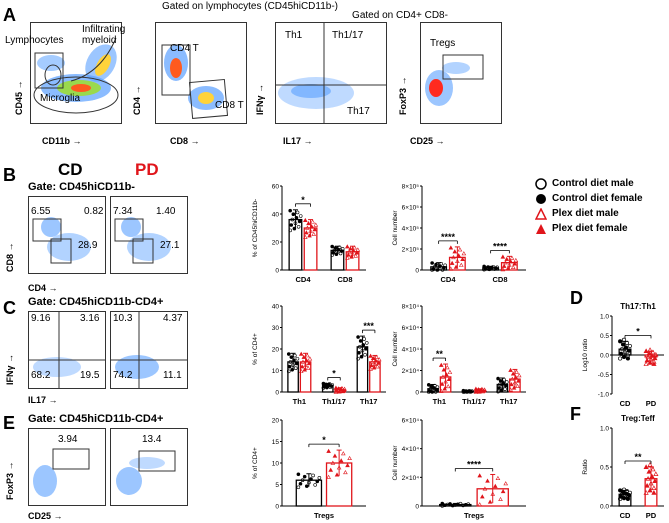 This screenshot has width=669, height=523. Describe the element at coordinates (62, 141) in the screenshot. I see `axis-label-cd11b: CD11b →` at that location.